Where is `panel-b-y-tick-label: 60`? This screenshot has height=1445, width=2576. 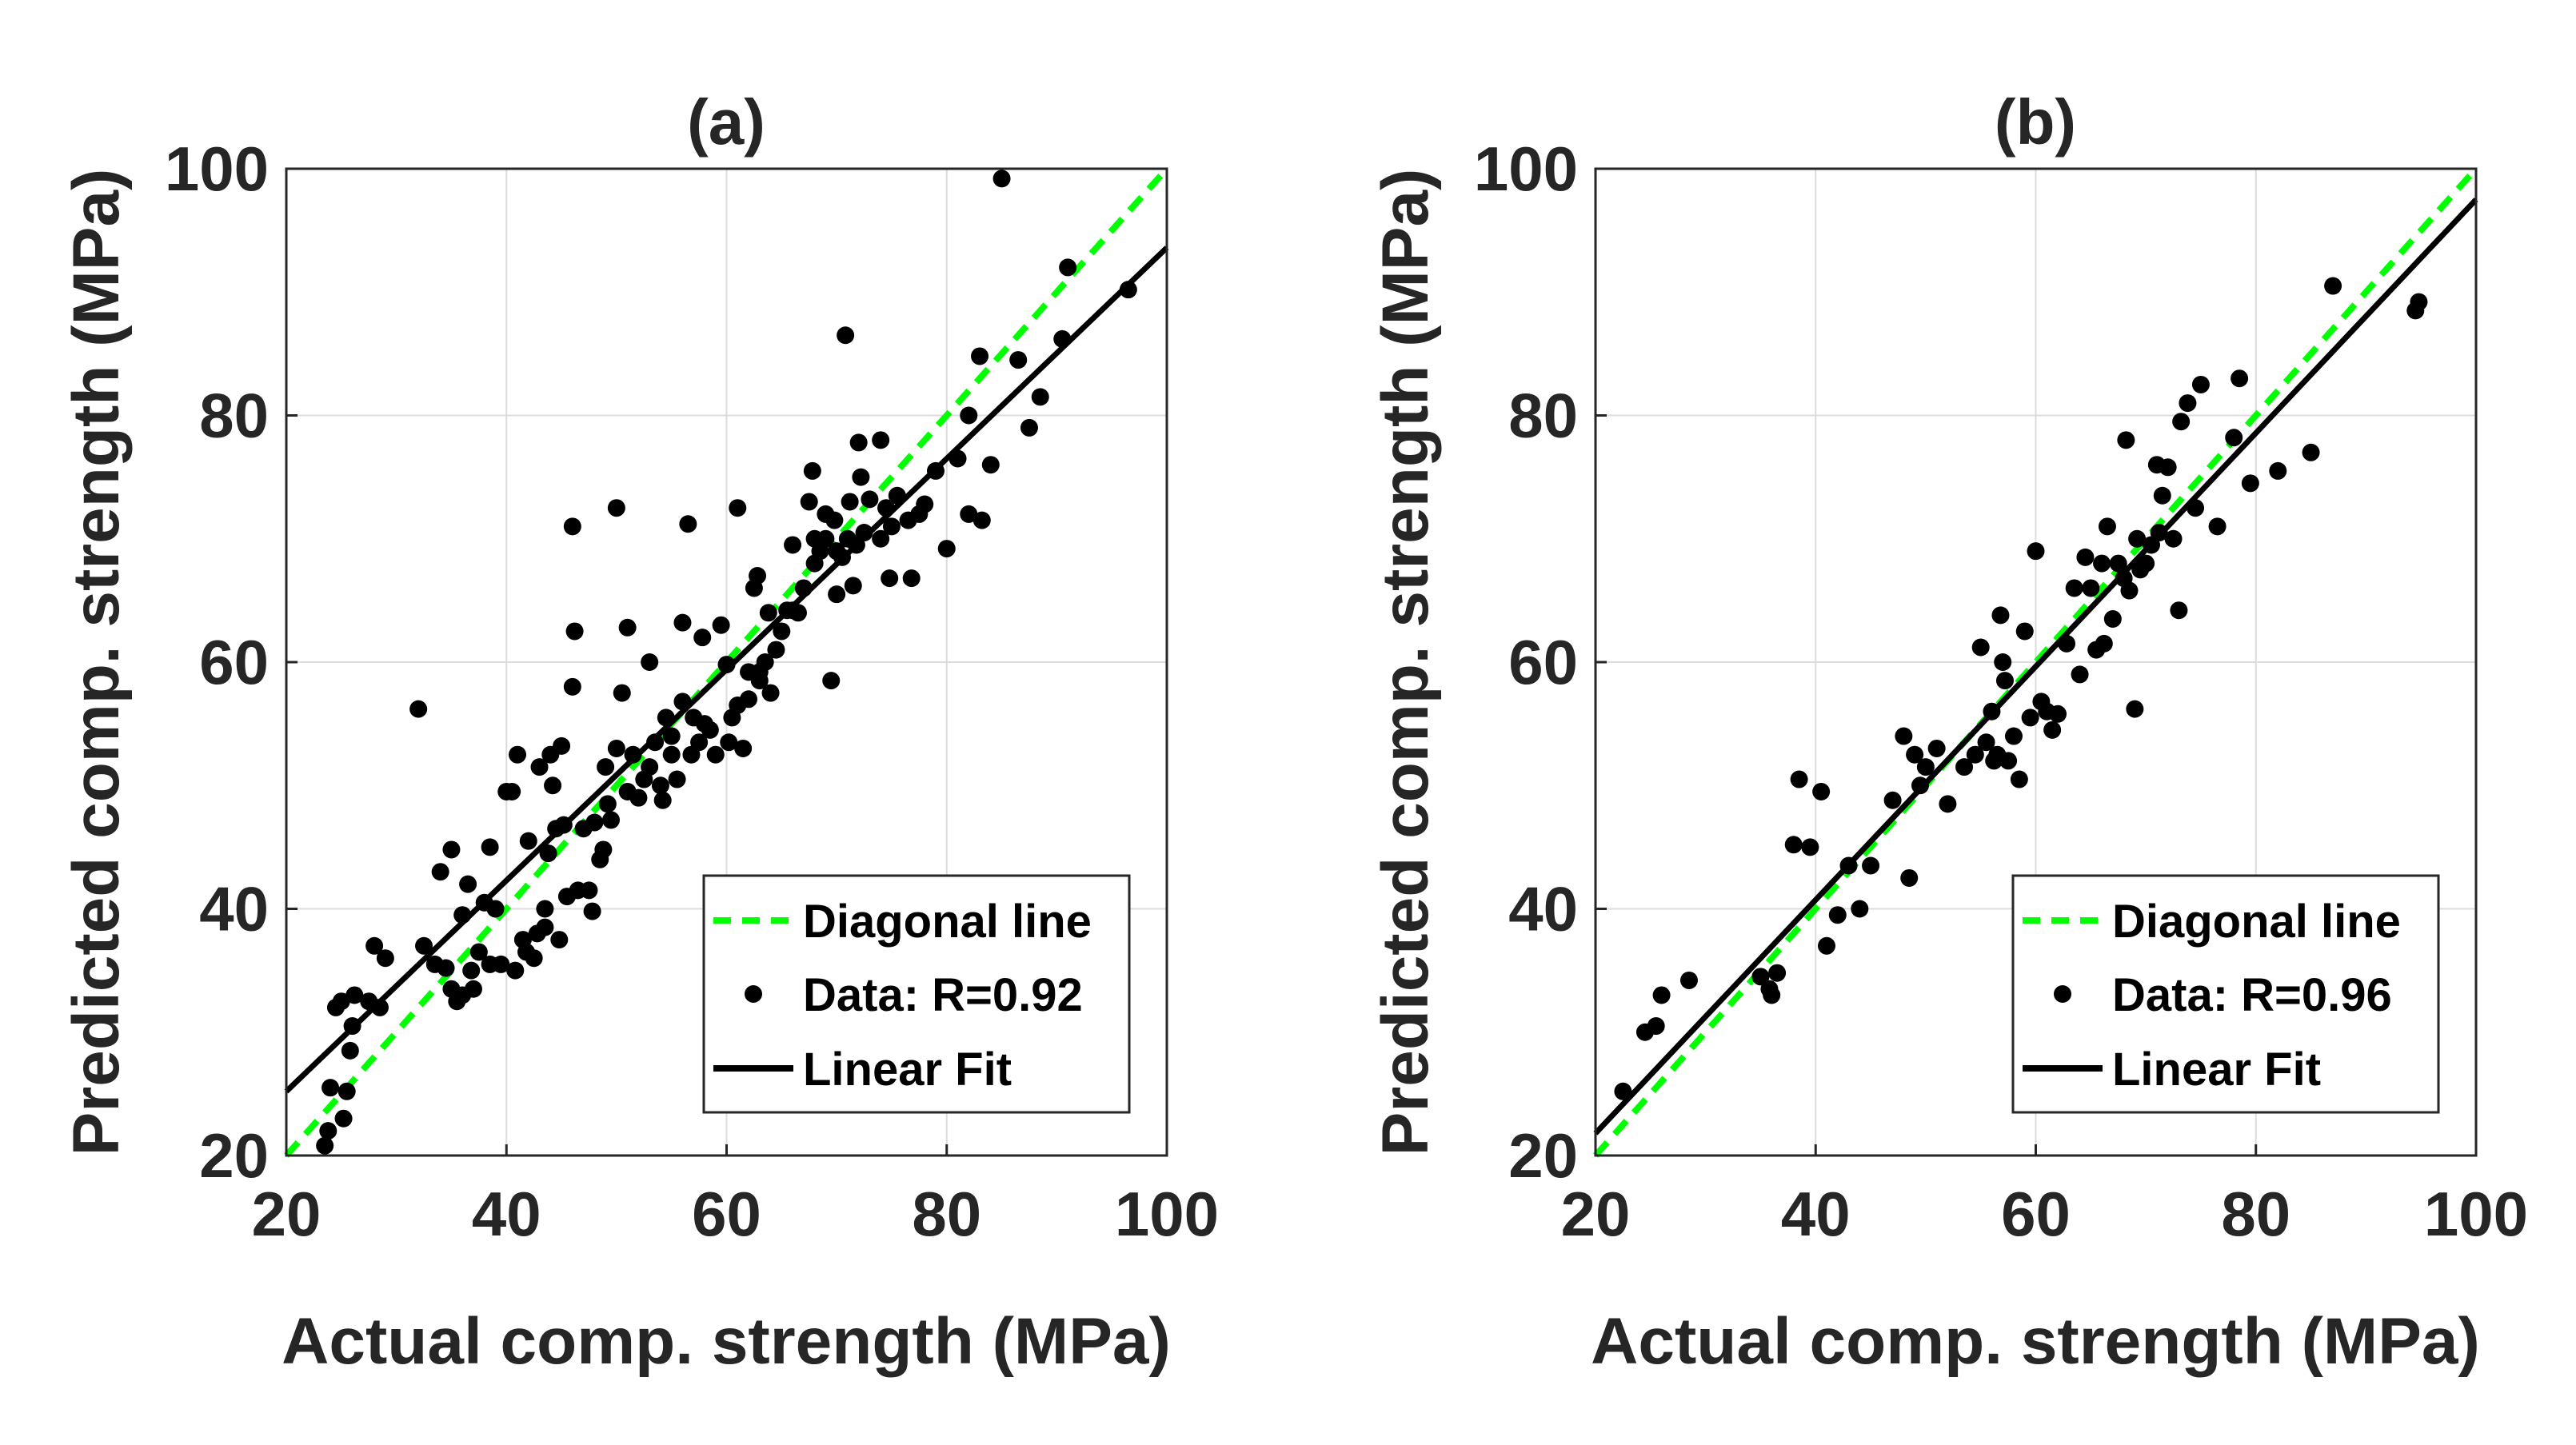
panel-b-y-tick-label: 60 is located at coordinates (1543, 662).